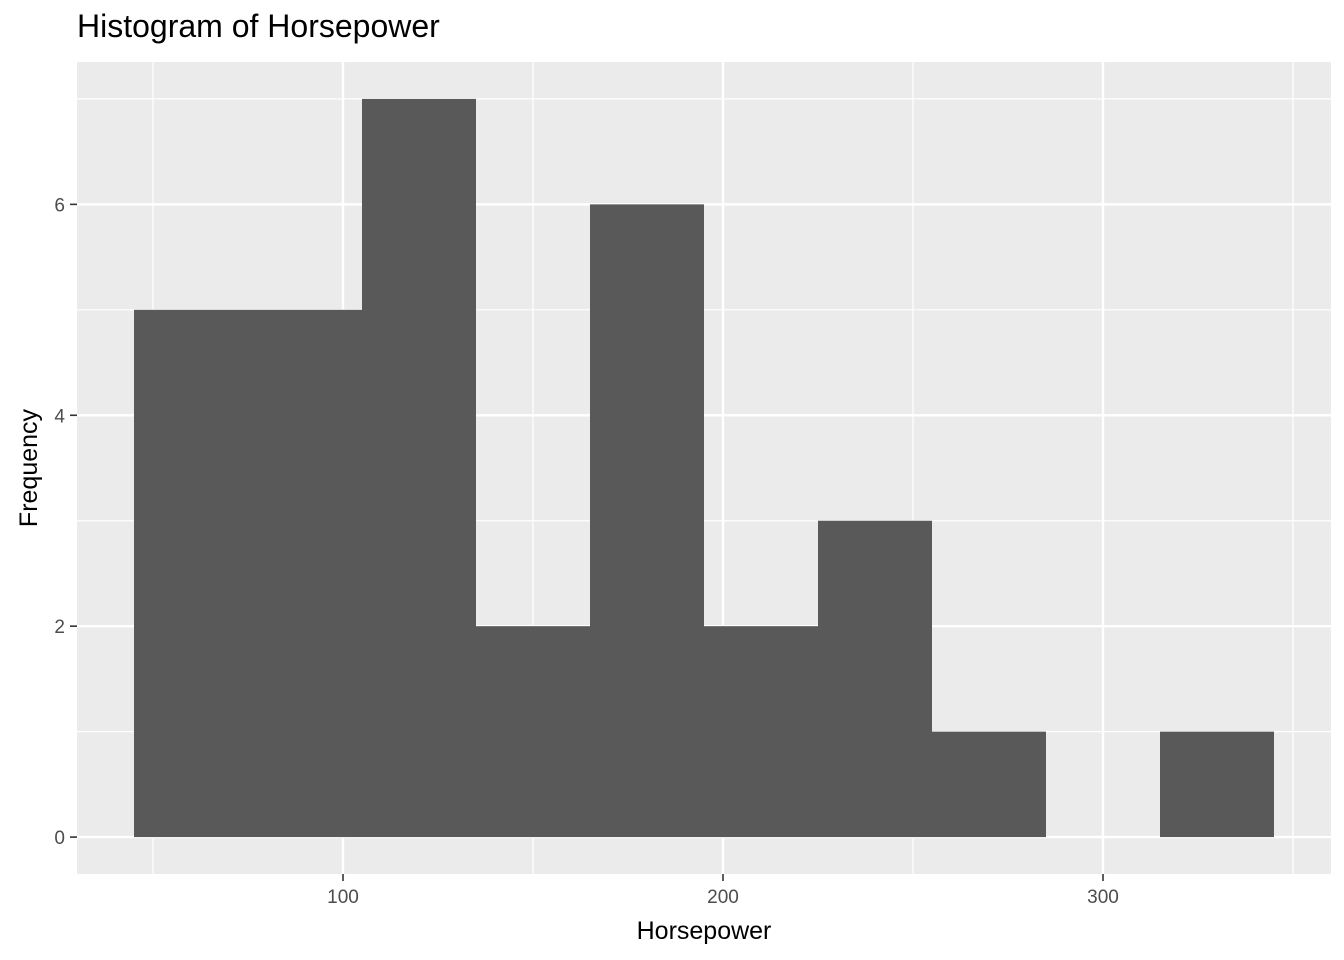  What do you see at coordinates (258, 26) in the screenshot?
I see `chart-title: Histogram of Horsepower` at bounding box center [258, 26].